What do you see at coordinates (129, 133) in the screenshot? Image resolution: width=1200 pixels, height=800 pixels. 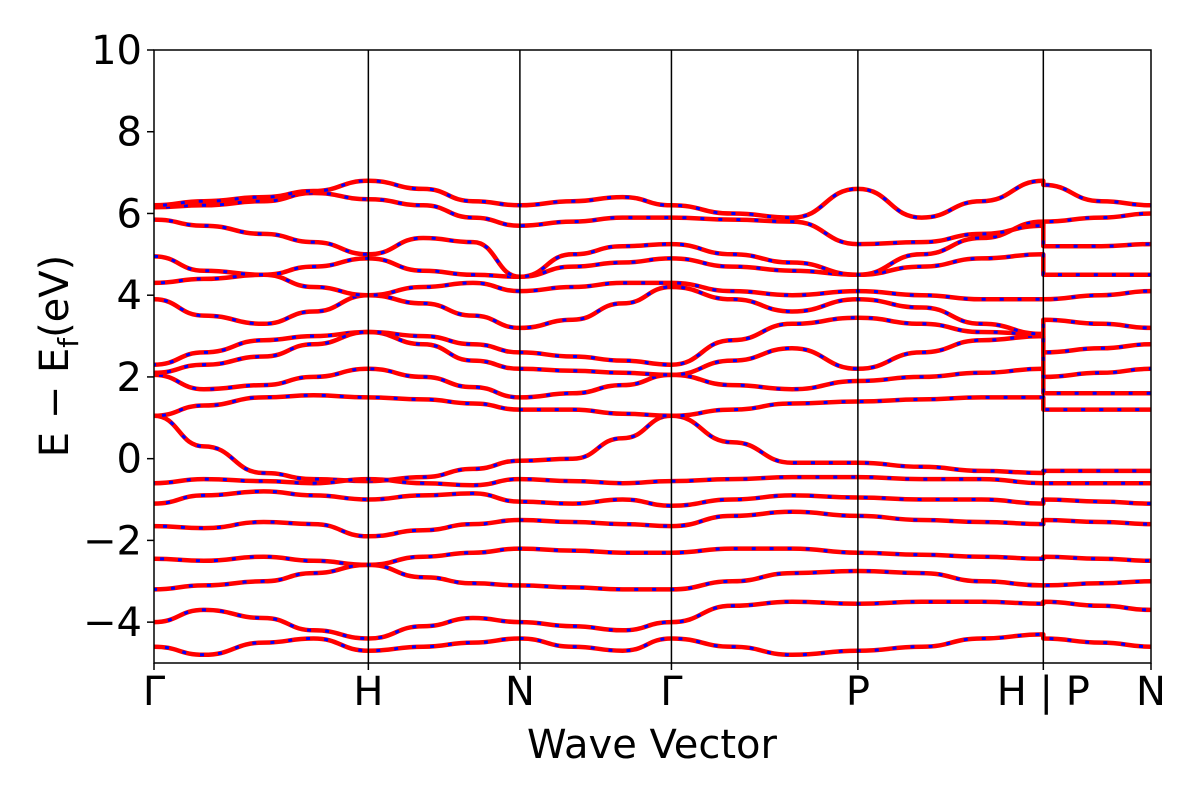 I see `y-tick-label: 8` at bounding box center [129, 133].